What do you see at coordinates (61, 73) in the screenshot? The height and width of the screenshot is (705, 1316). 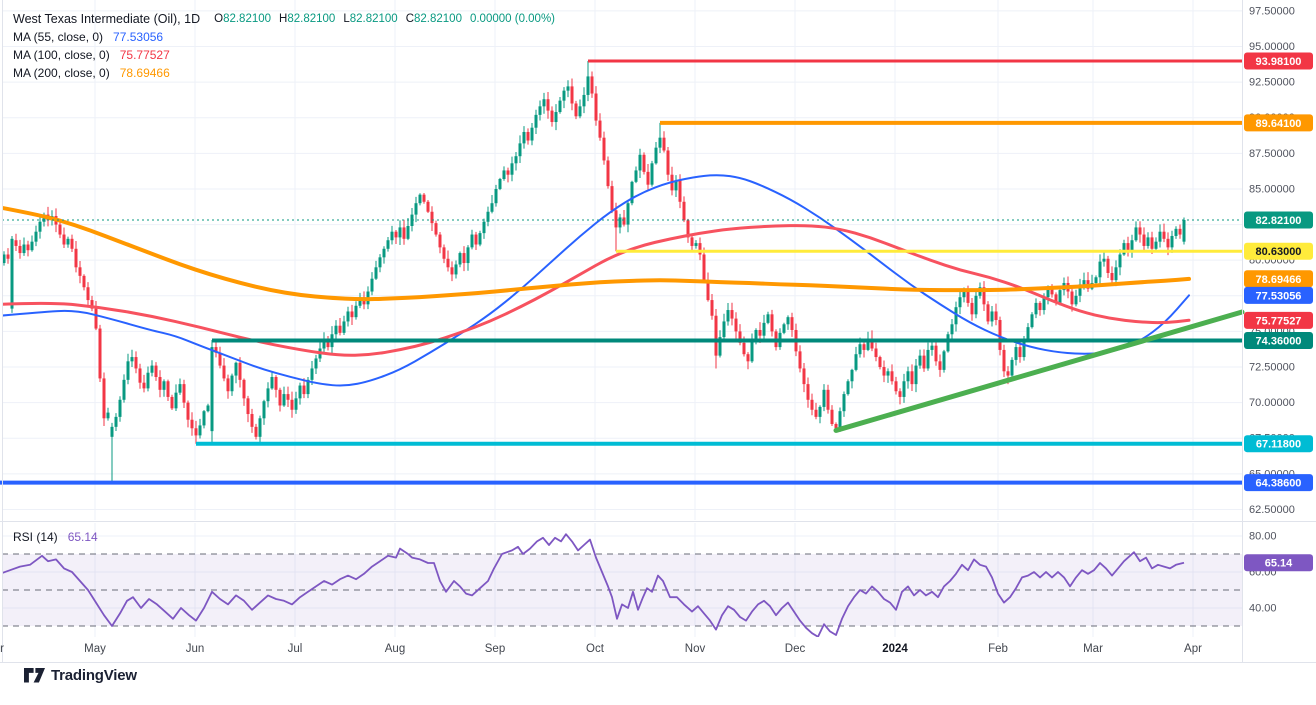 I see `ma200-label: MA (200, close, 0)` at bounding box center [61, 73].